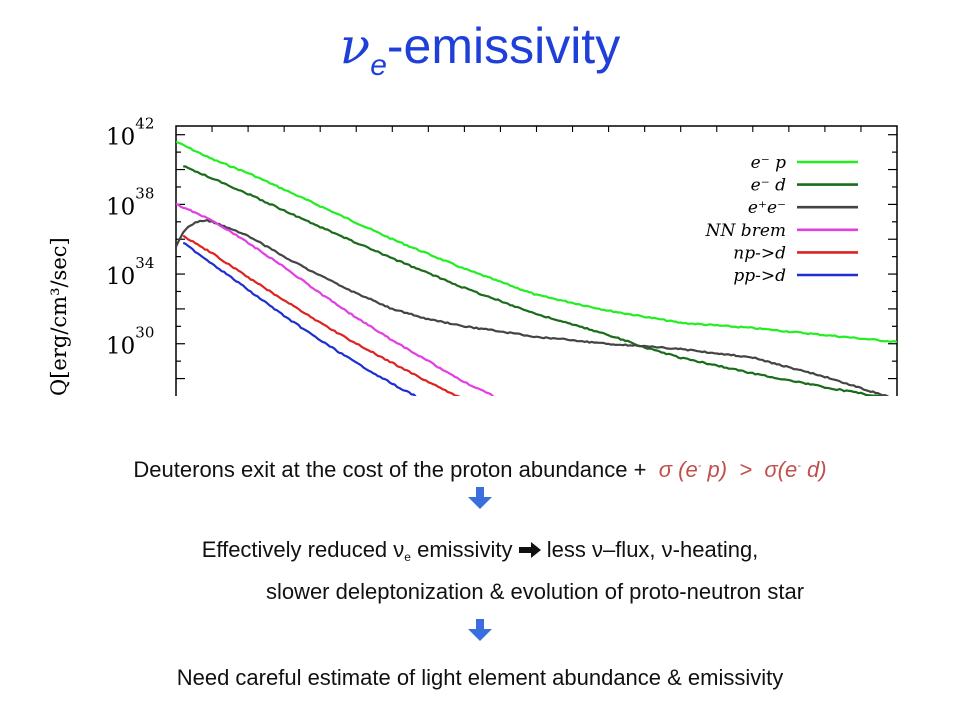 Image resolution: width=960 pixels, height=720 pixels. What do you see at coordinates (759, 253) in the screenshot?
I see `legend-label: np->d` at bounding box center [759, 253].